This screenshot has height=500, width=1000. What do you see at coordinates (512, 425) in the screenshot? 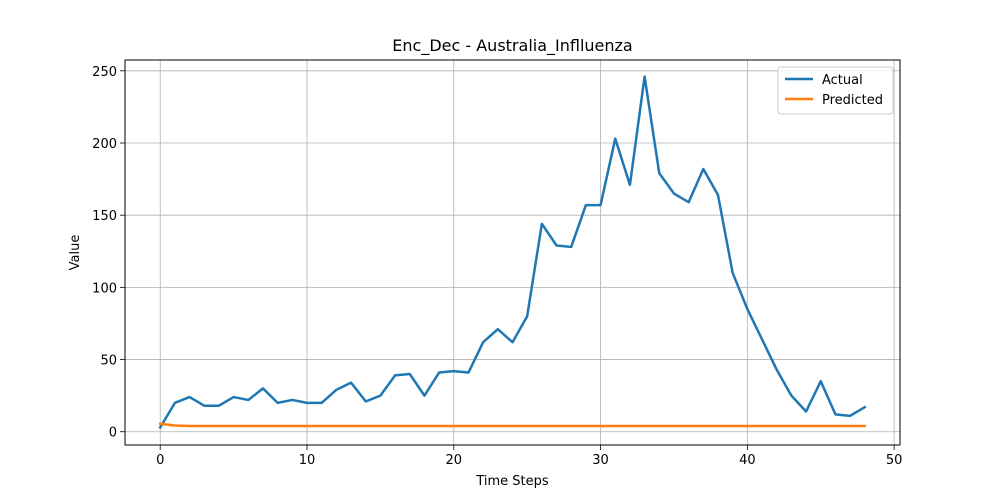
I see `series-line-predicted` at bounding box center [512, 425].